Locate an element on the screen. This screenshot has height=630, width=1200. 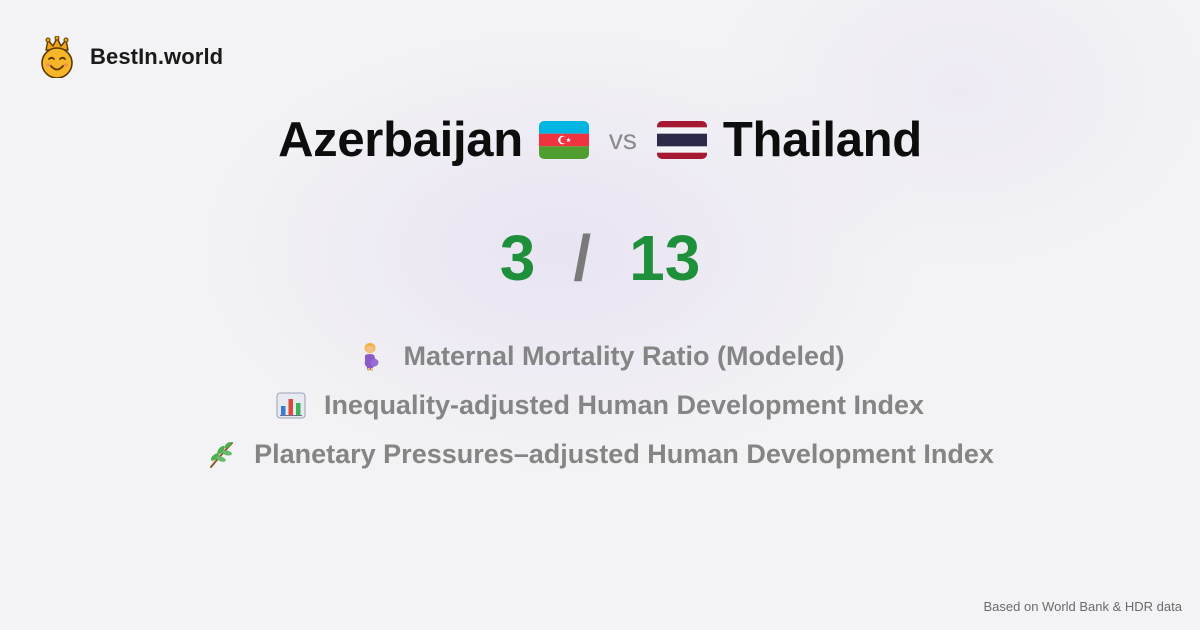
brand-name: BestIn.world is located at coordinates (157, 56).